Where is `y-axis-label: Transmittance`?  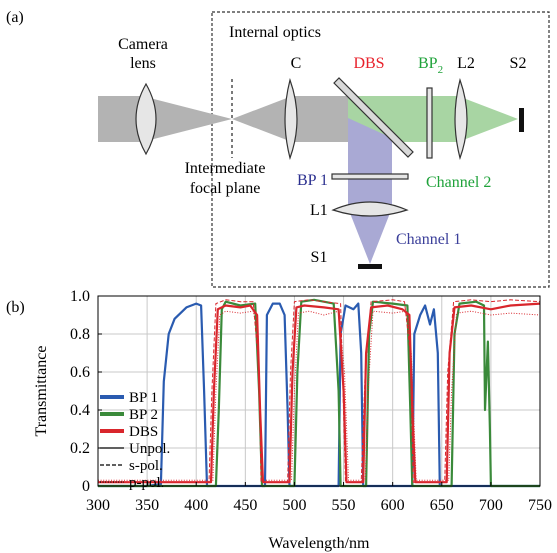
y-axis-label: Transmittance is located at coordinates (41, 391).